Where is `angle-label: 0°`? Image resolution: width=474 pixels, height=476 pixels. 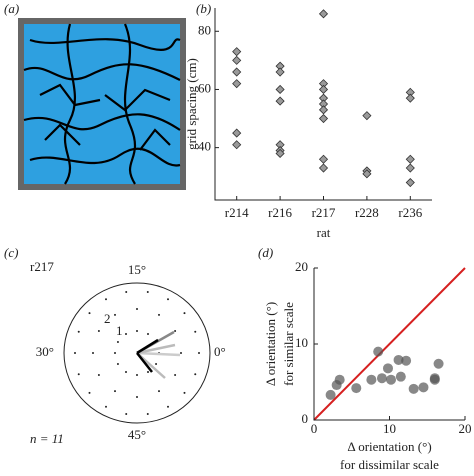
angle-label: 0° is located at coordinates (220, 351).